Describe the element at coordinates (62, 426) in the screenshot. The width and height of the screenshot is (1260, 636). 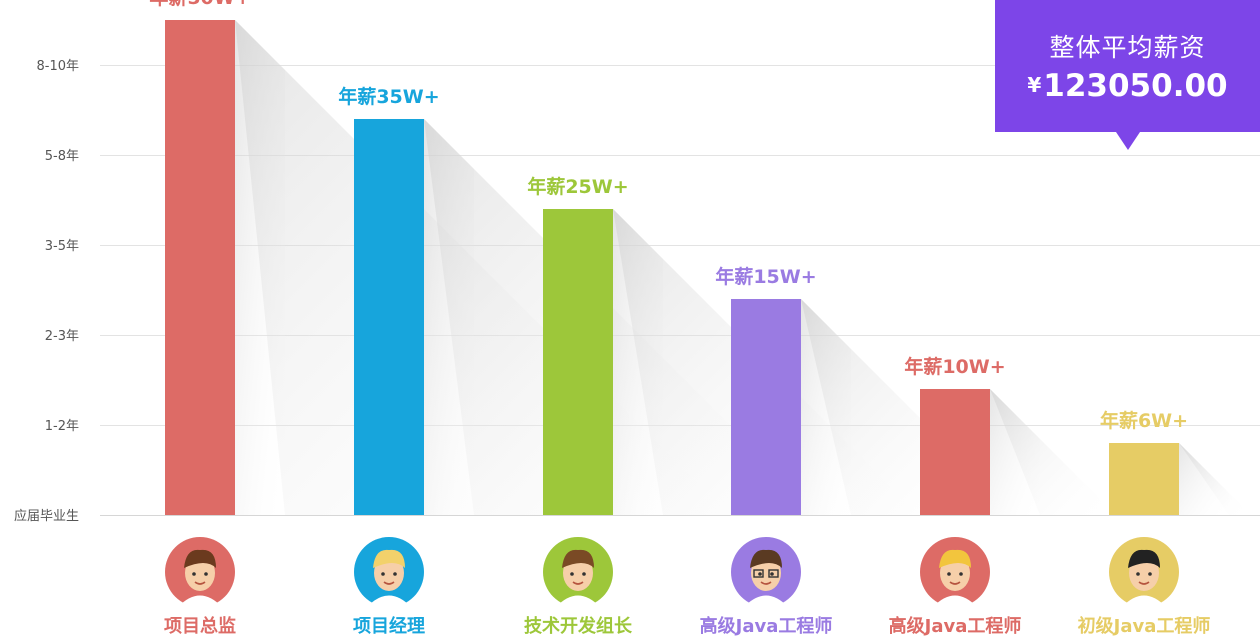
I see `y-tick-label: 1-2年` at that location.